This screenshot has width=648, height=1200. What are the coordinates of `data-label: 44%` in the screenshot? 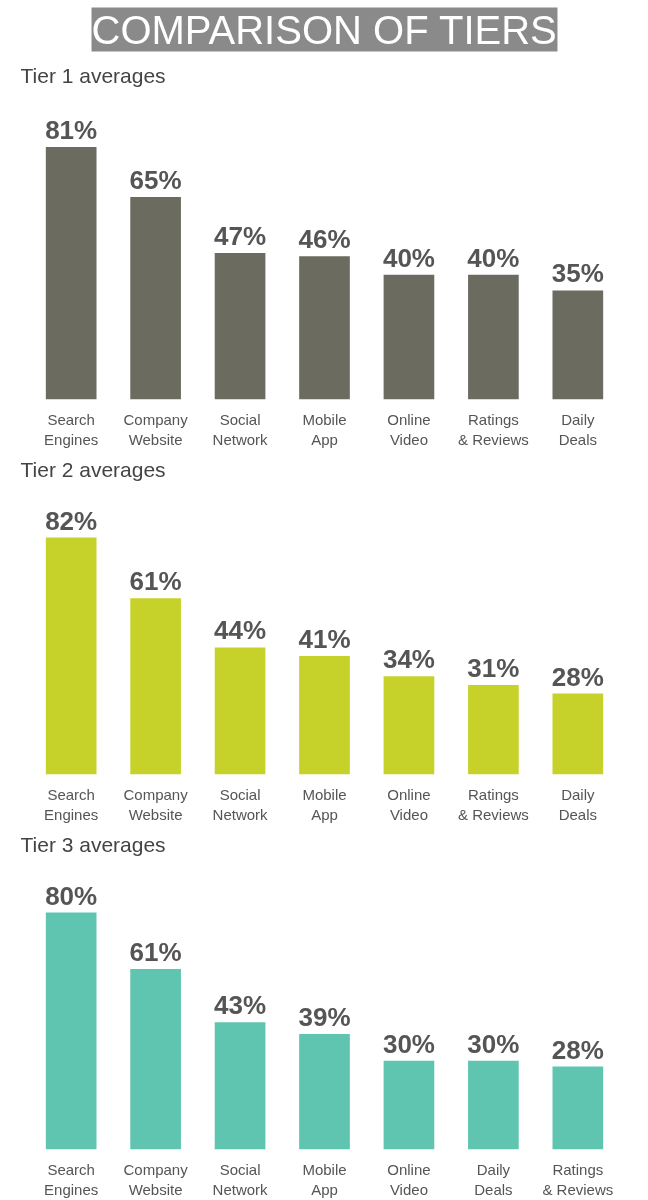 It's located at (240, 630).